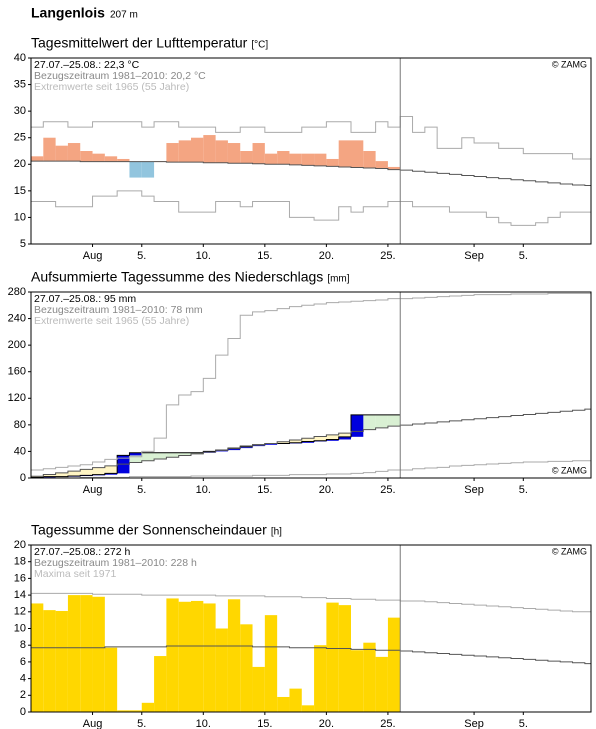 The image size is (596, 729). Describe the element at coordinates (17, 398) in the screenshot. I see `y-tick-label: 120` at that location.